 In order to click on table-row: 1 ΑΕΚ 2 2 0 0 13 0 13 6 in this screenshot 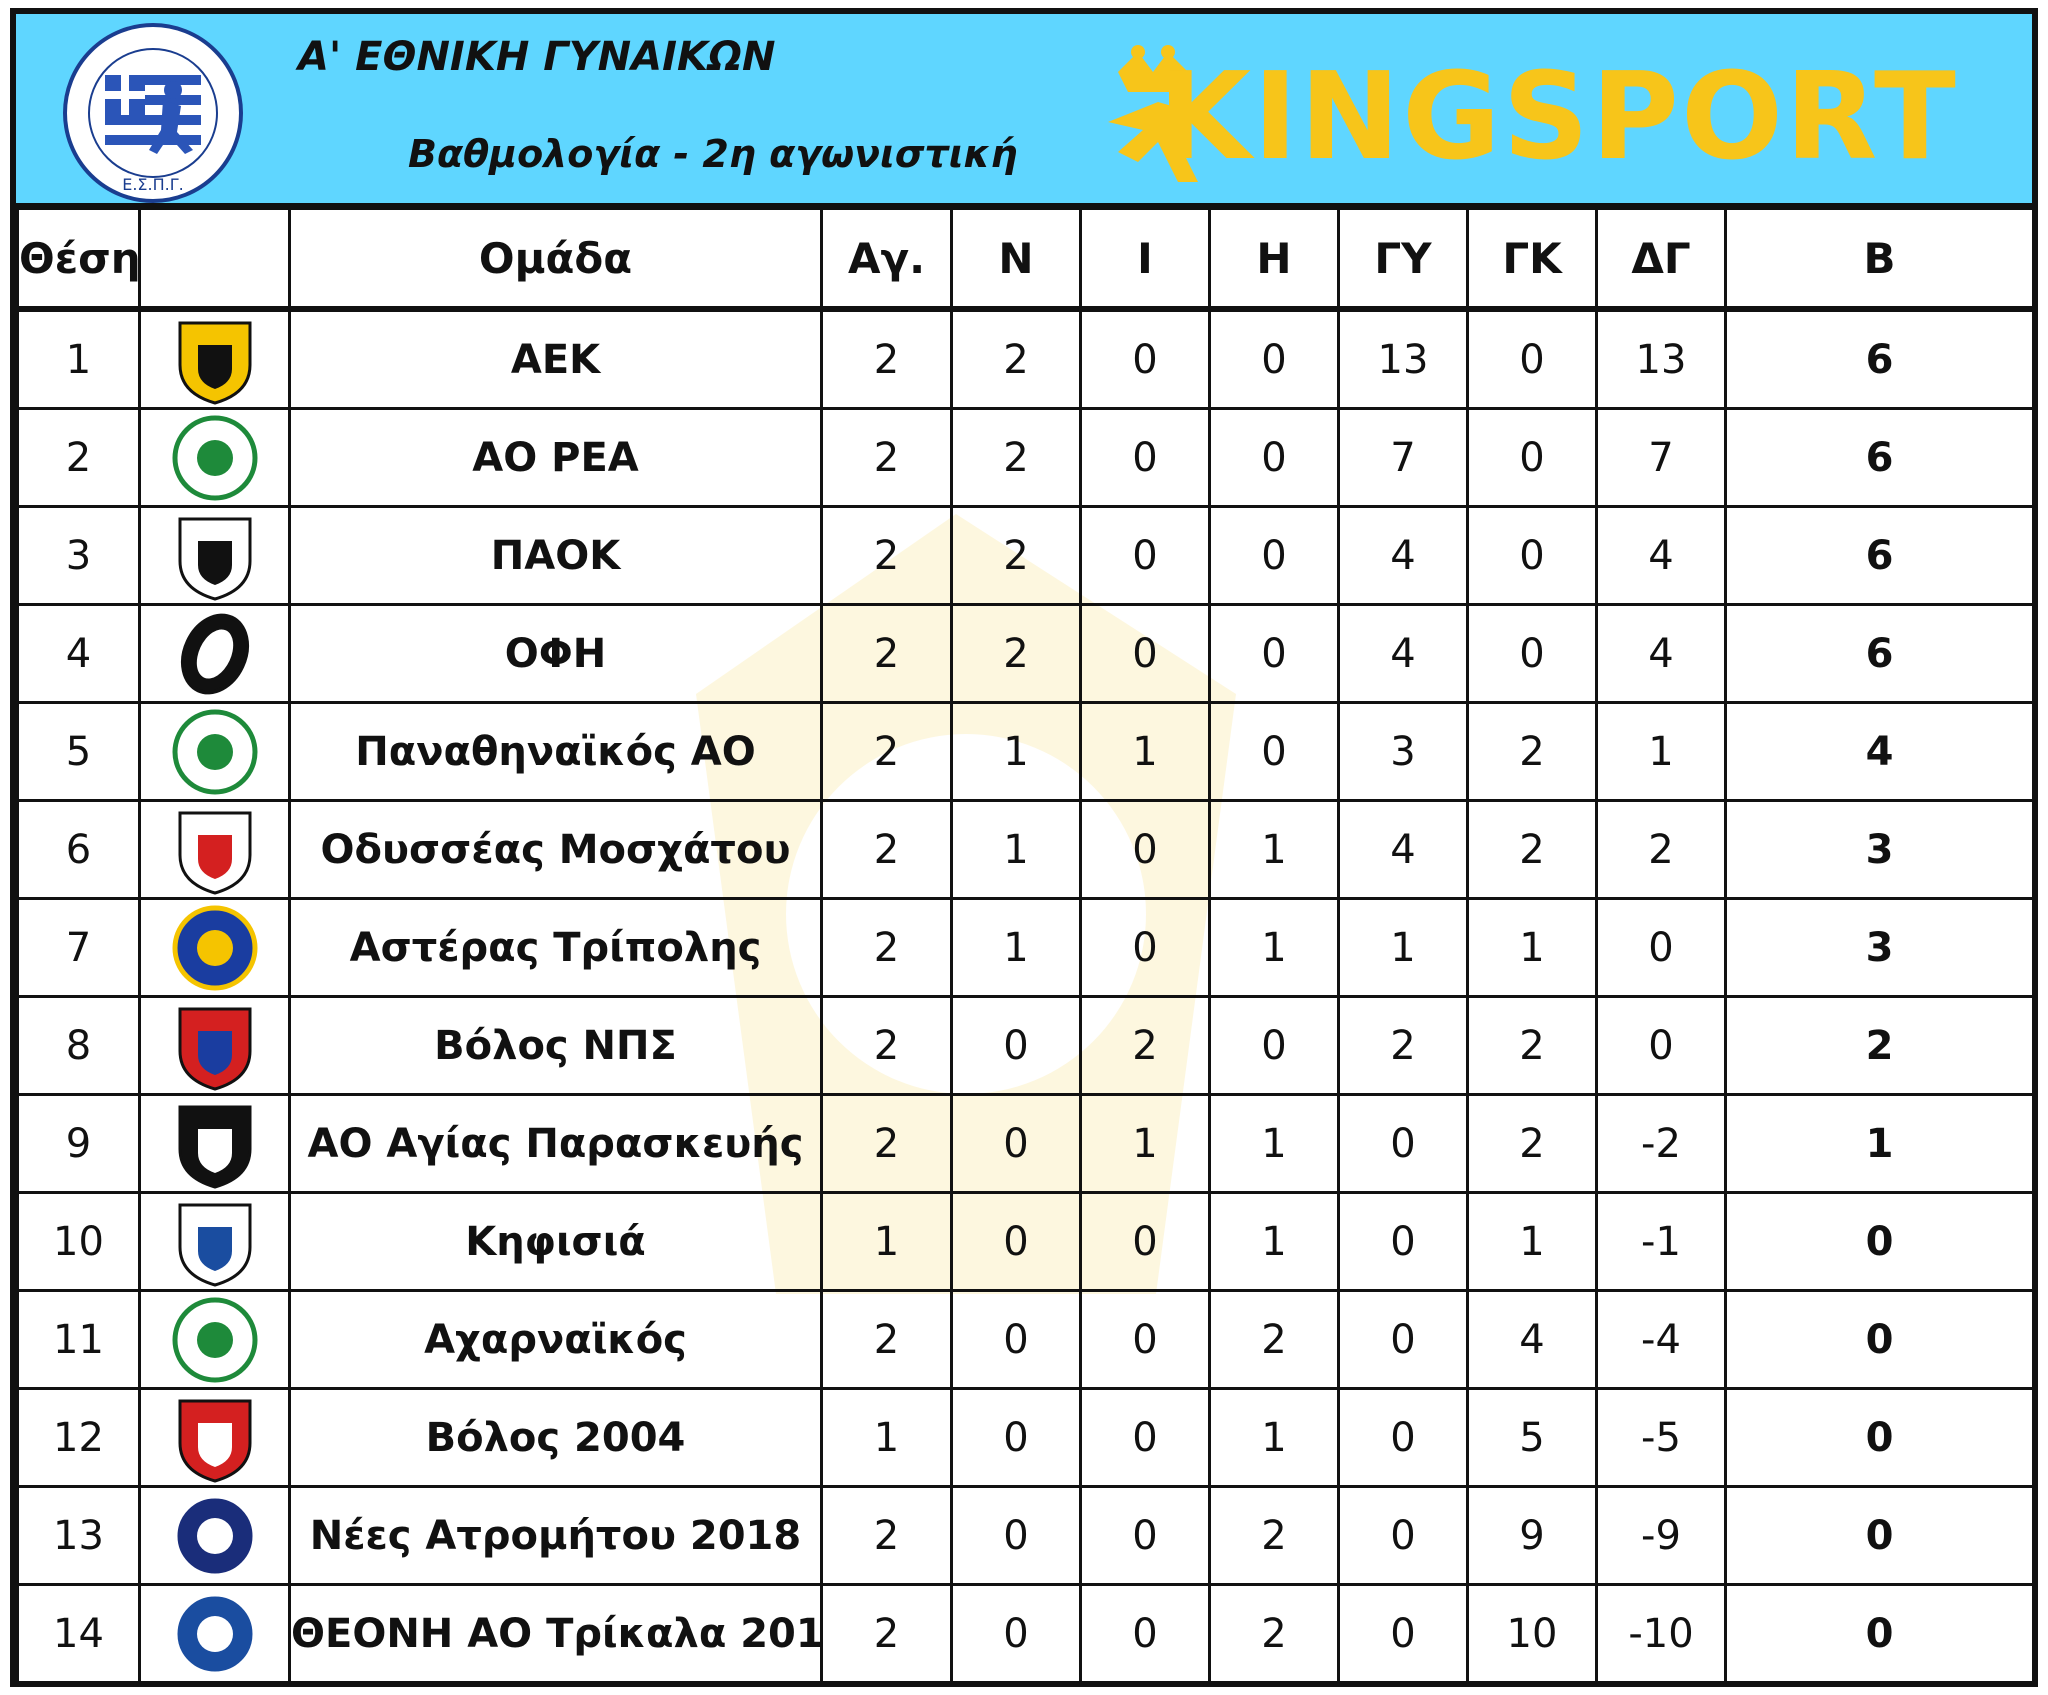, I will do `click(1025, 358)`.